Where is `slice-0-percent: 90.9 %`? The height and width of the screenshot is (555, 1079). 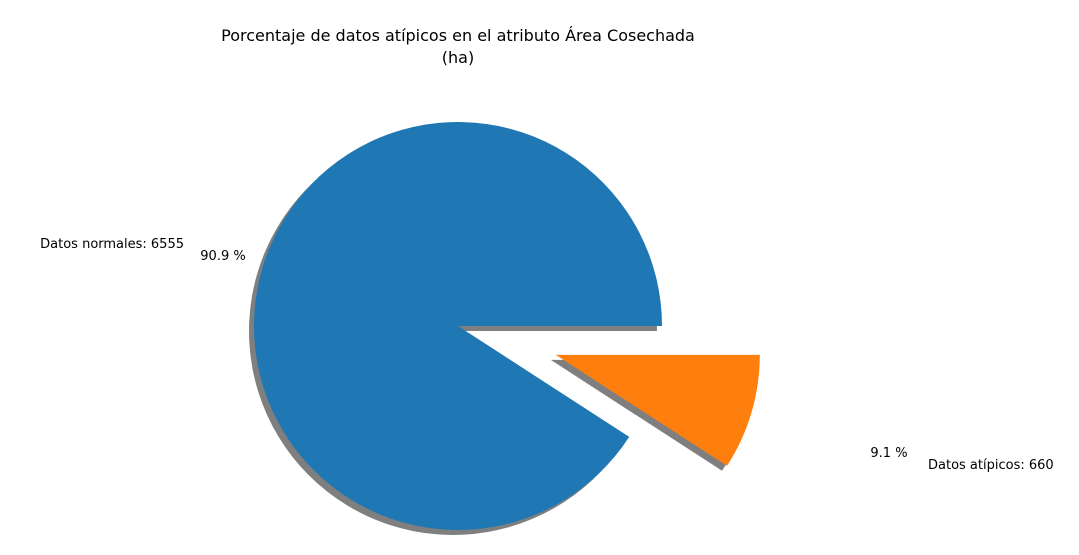
slice-0-percent: 90.9 % is located at coordinates (222, 256).